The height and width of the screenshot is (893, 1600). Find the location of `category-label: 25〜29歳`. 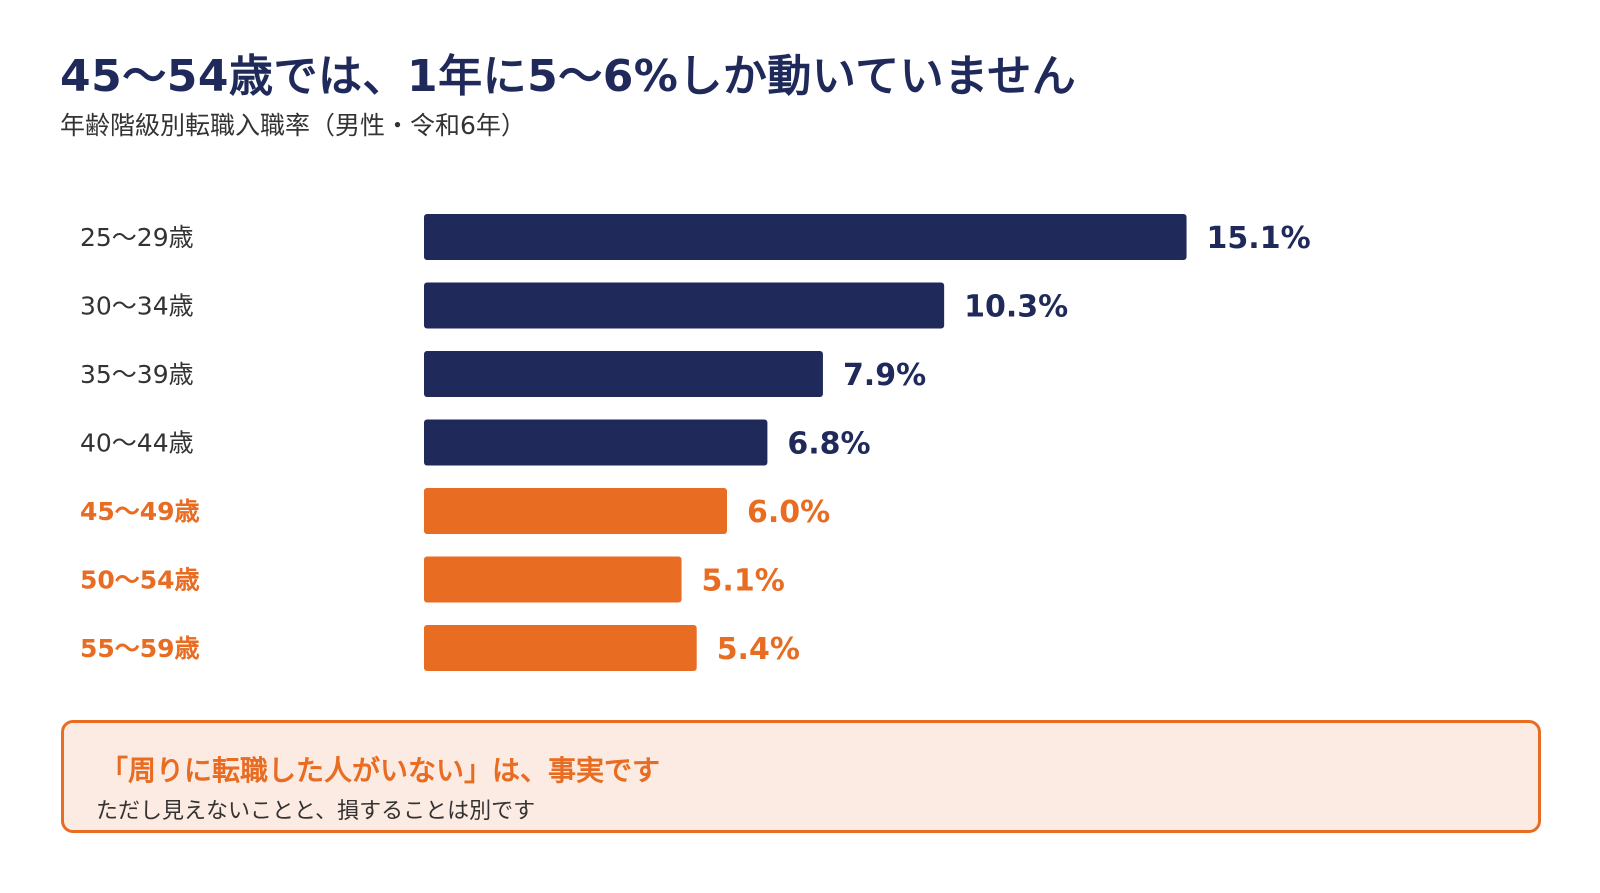

category-label: 25〜29歳 is located at coordinates (137, 237).